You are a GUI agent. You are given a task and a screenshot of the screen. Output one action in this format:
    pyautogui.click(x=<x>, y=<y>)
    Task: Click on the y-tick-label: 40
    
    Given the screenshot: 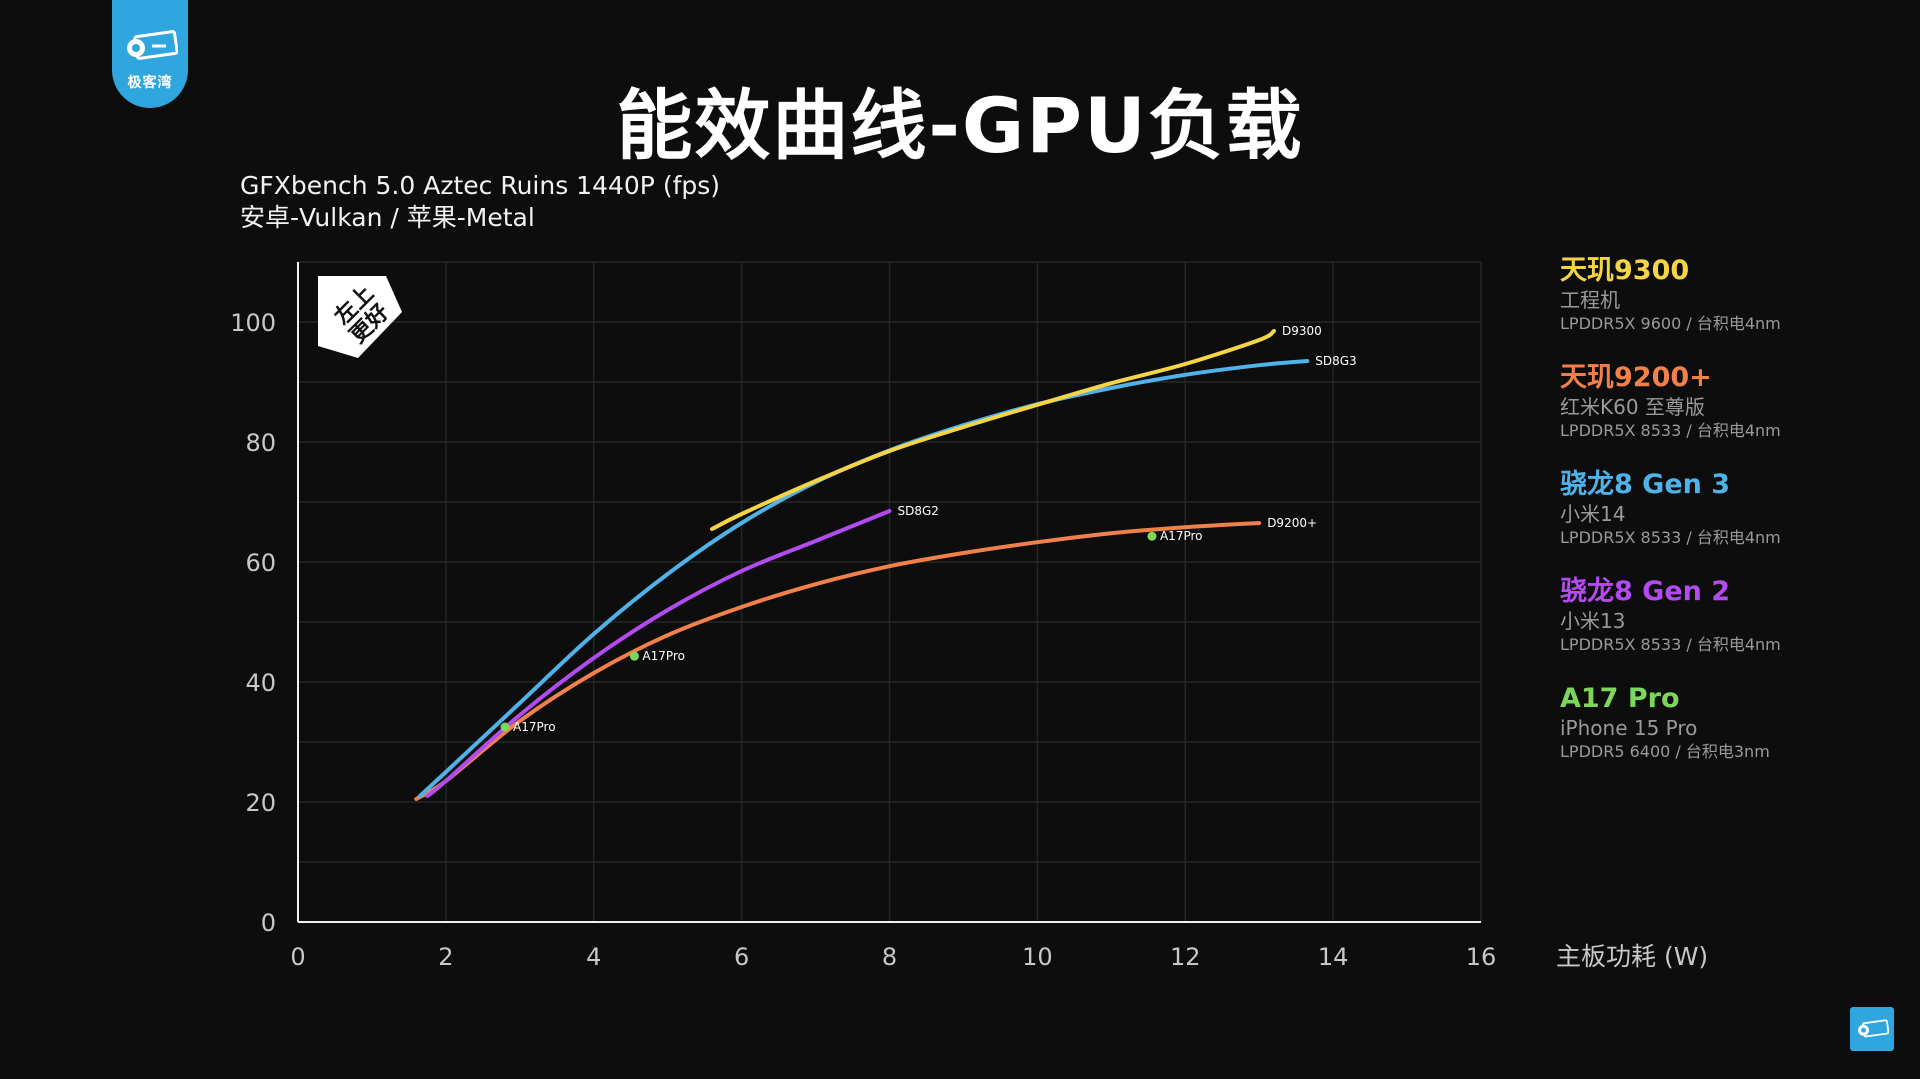 What is the action you would take?
    pyautogui.click(x=260, y=683)
    